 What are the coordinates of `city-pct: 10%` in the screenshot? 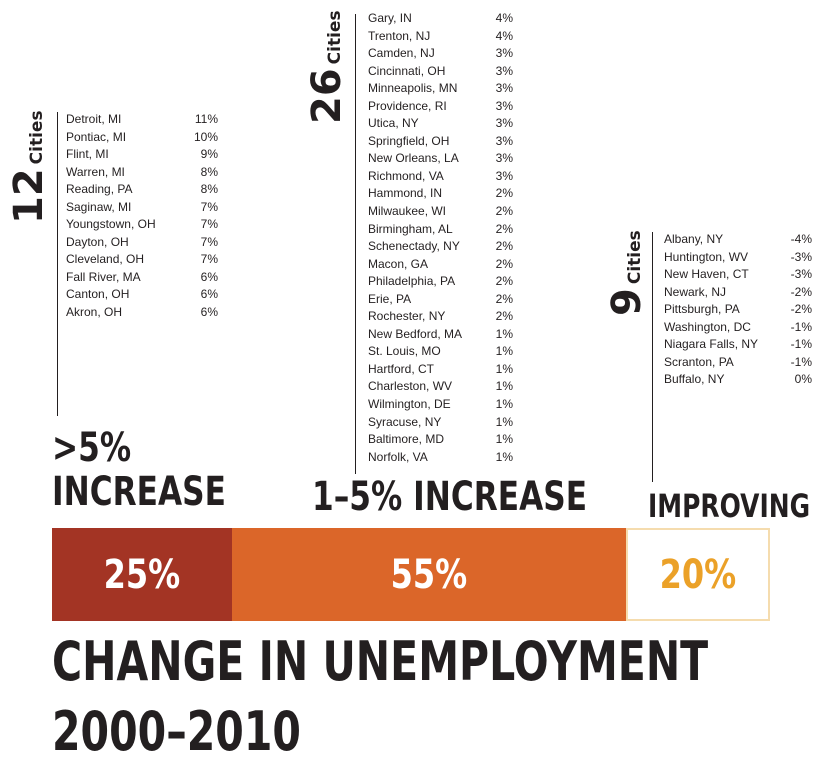 It's located at (205, 136).